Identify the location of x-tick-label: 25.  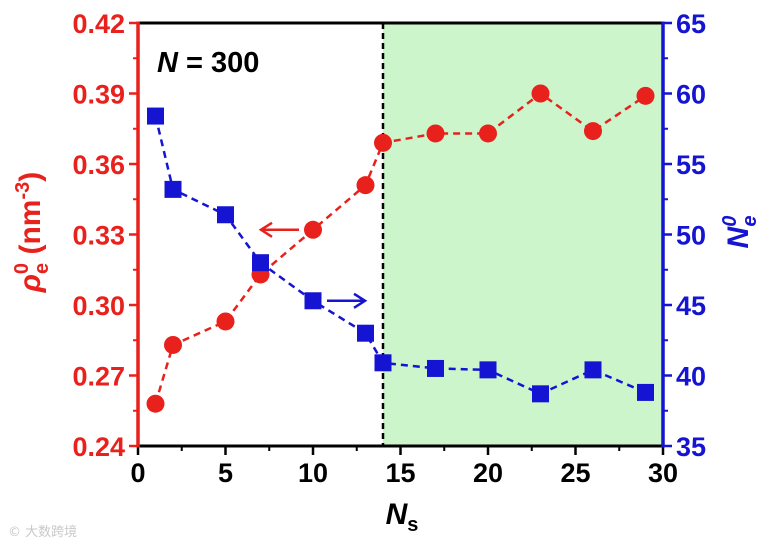
(575, 473).